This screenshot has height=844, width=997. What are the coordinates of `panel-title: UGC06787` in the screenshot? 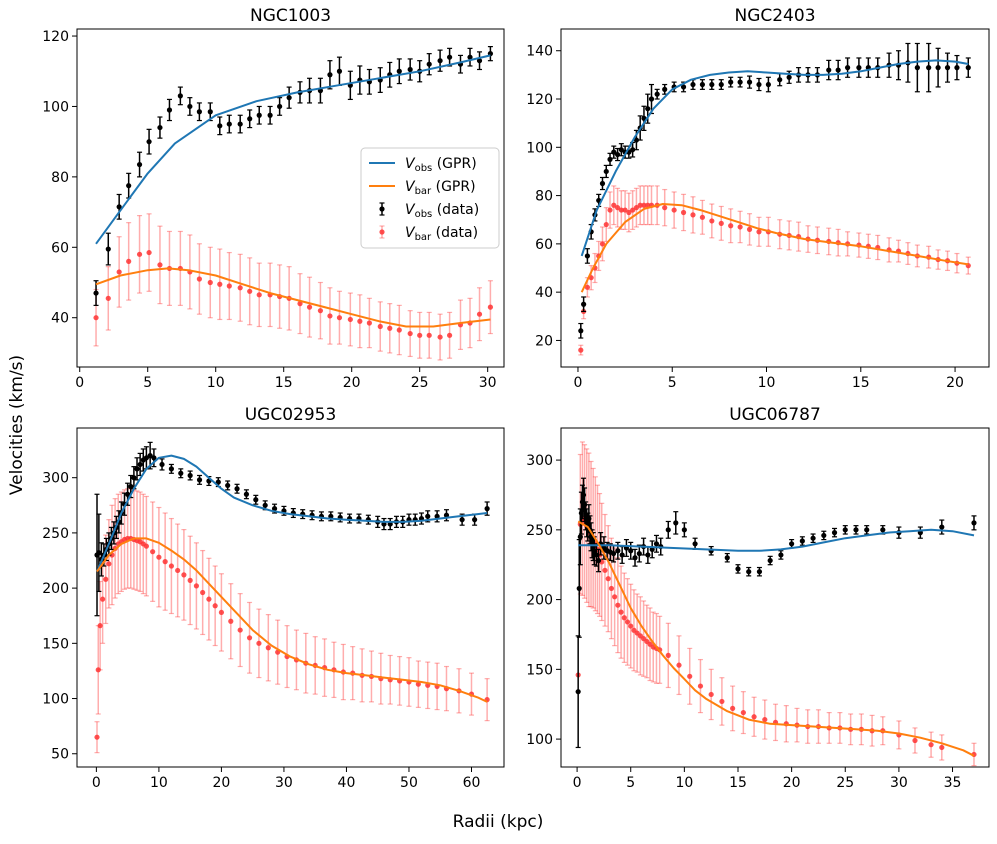 It's located at (775, 415).